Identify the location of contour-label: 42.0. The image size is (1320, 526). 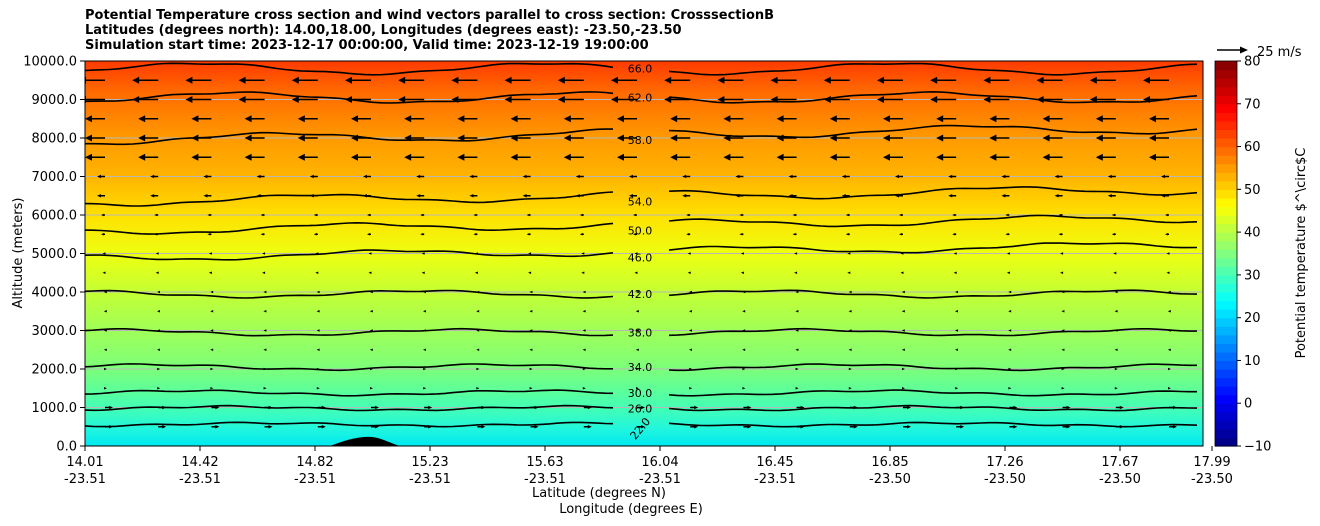
(640, 294).